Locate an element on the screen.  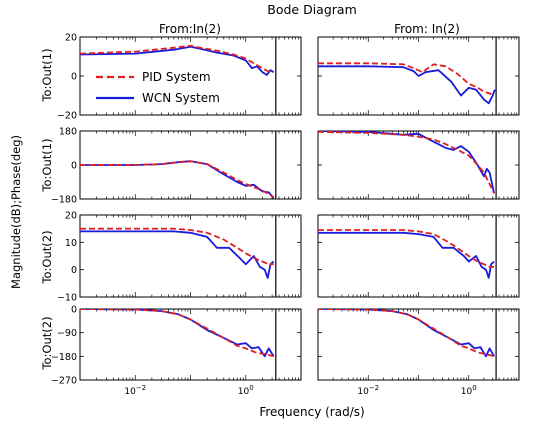
y-tick-label: 180 is located at coordinates (68, 132).